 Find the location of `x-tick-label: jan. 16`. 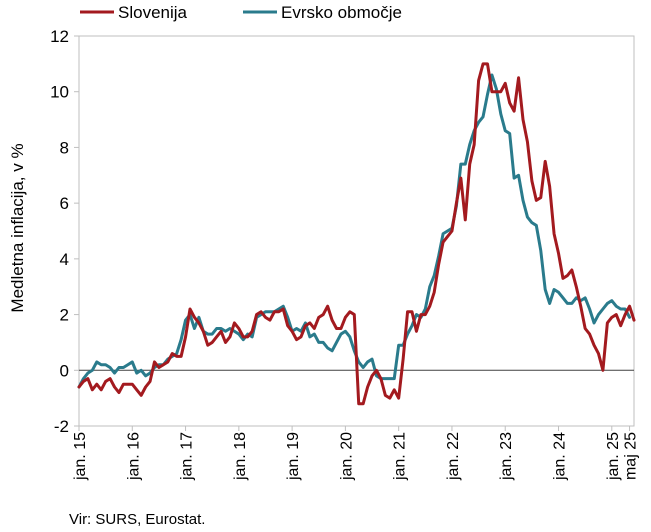

x-tick-label: jan. 16 is located at coordinates (133, 456).